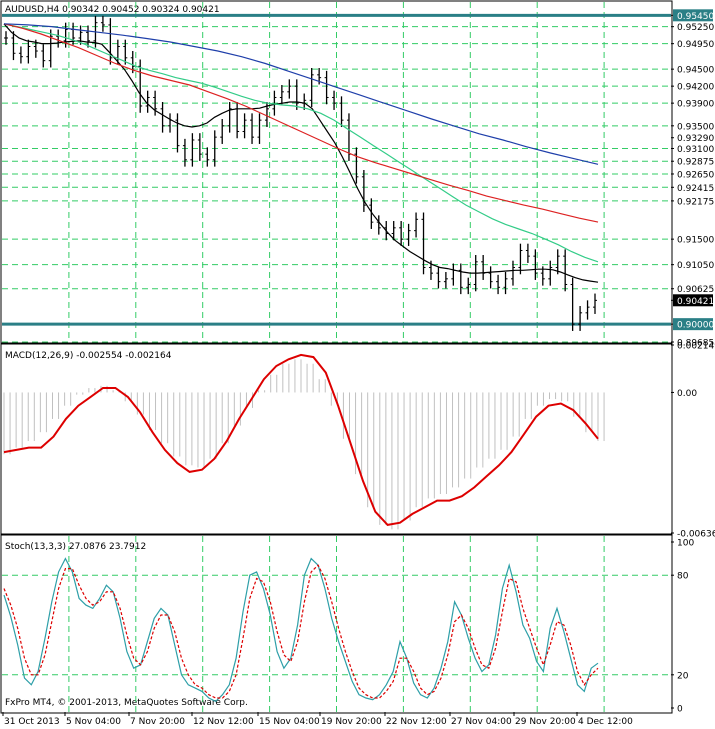 The width and height of the screenshot is (715, 729). Describe the element at coordinates (695, 17) in the screenshot. I see `price-ytick-label: 0.95450` at that location.